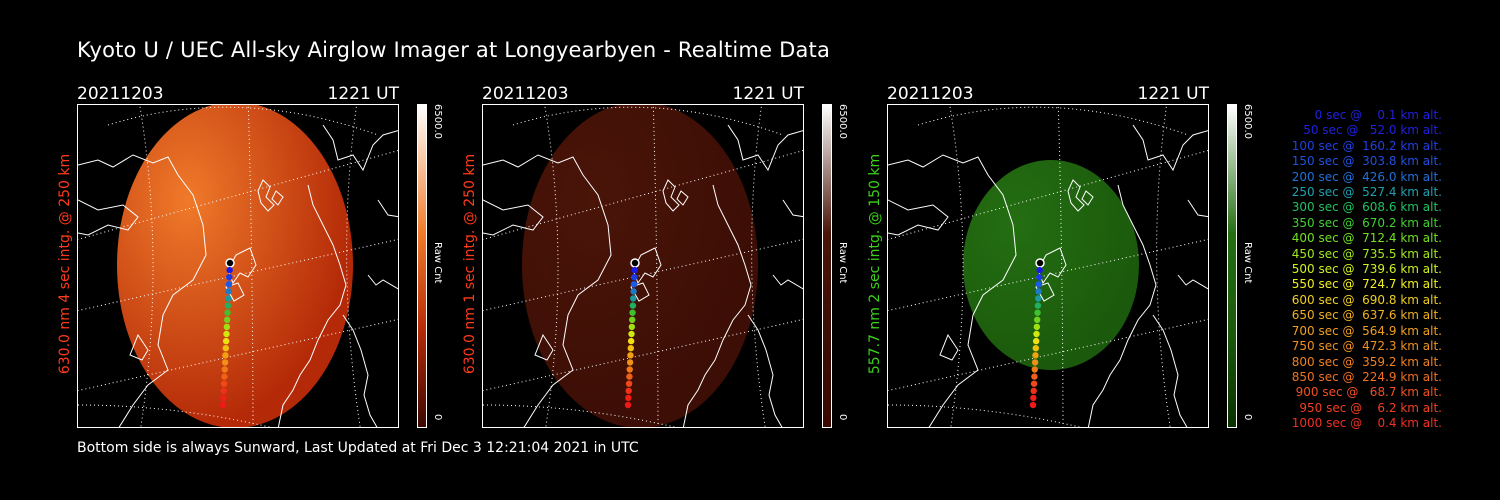 This screenshot has width=1500, height=500. I want to click on panel-wavelength-label: 630.0 nm 1 sec intg. @ 250 km, so click(470, 264).